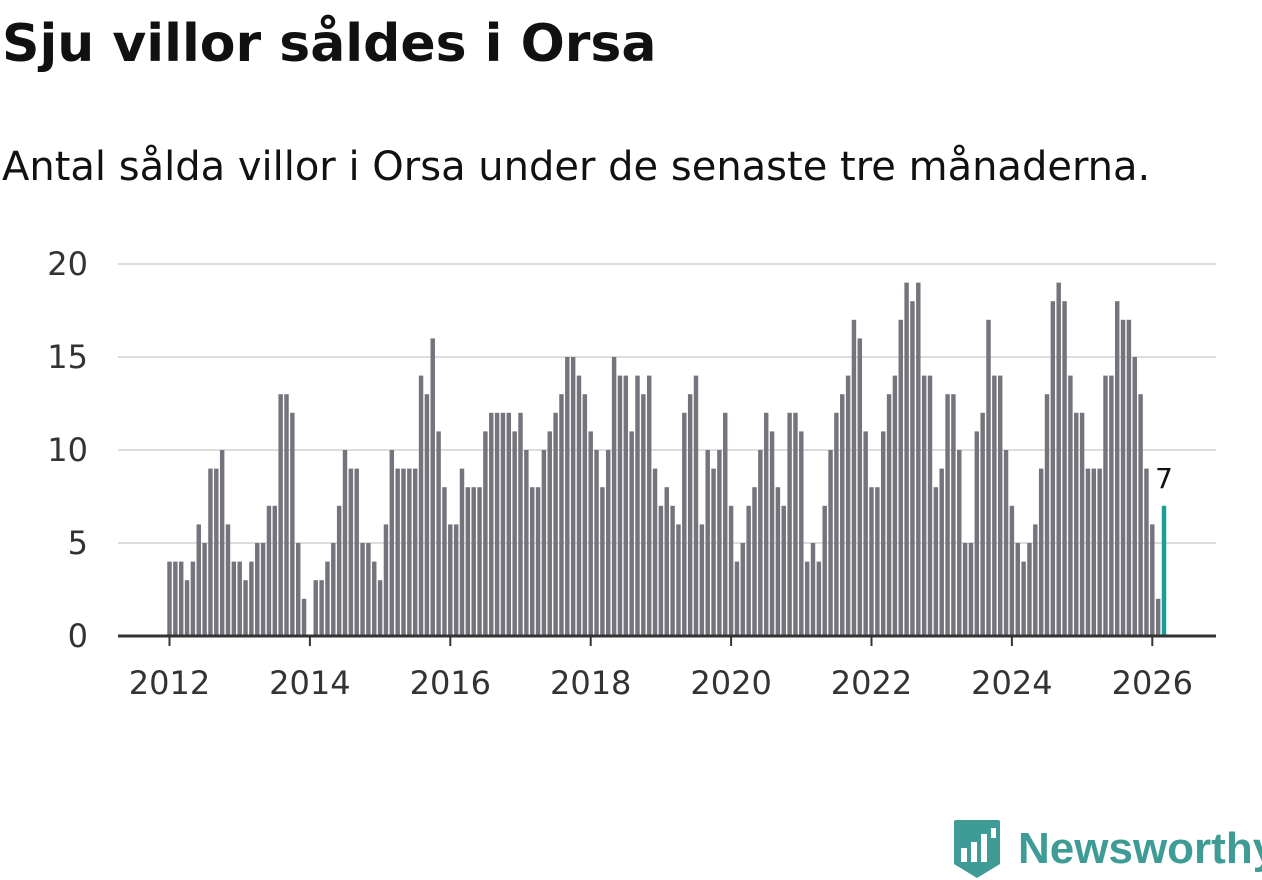 The image size is (1262, 880). What do you see at coordinates (871, 683) in the screenshot?
I see `x-tick-label: 2022` at bounding box center [871, 683].